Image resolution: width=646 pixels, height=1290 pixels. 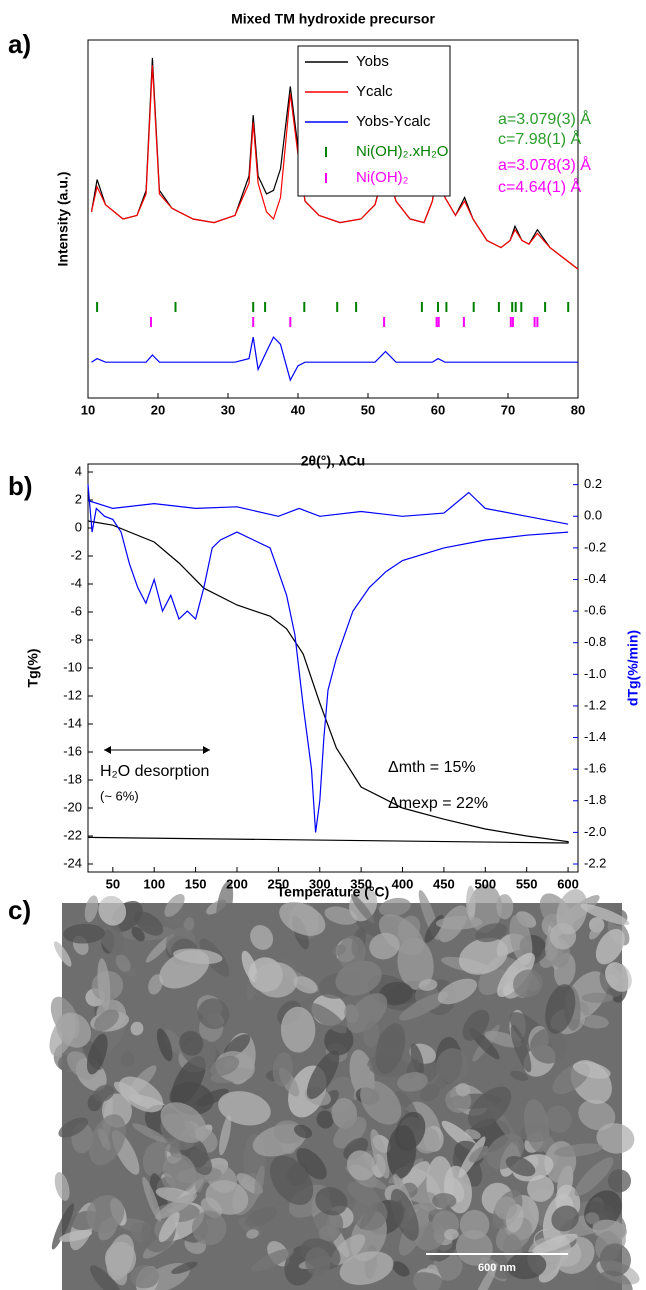 What do you see at coordinates (72, 722) in the screenshot?
I see `y-tick-label: -14` at bounding box center [72, 722].